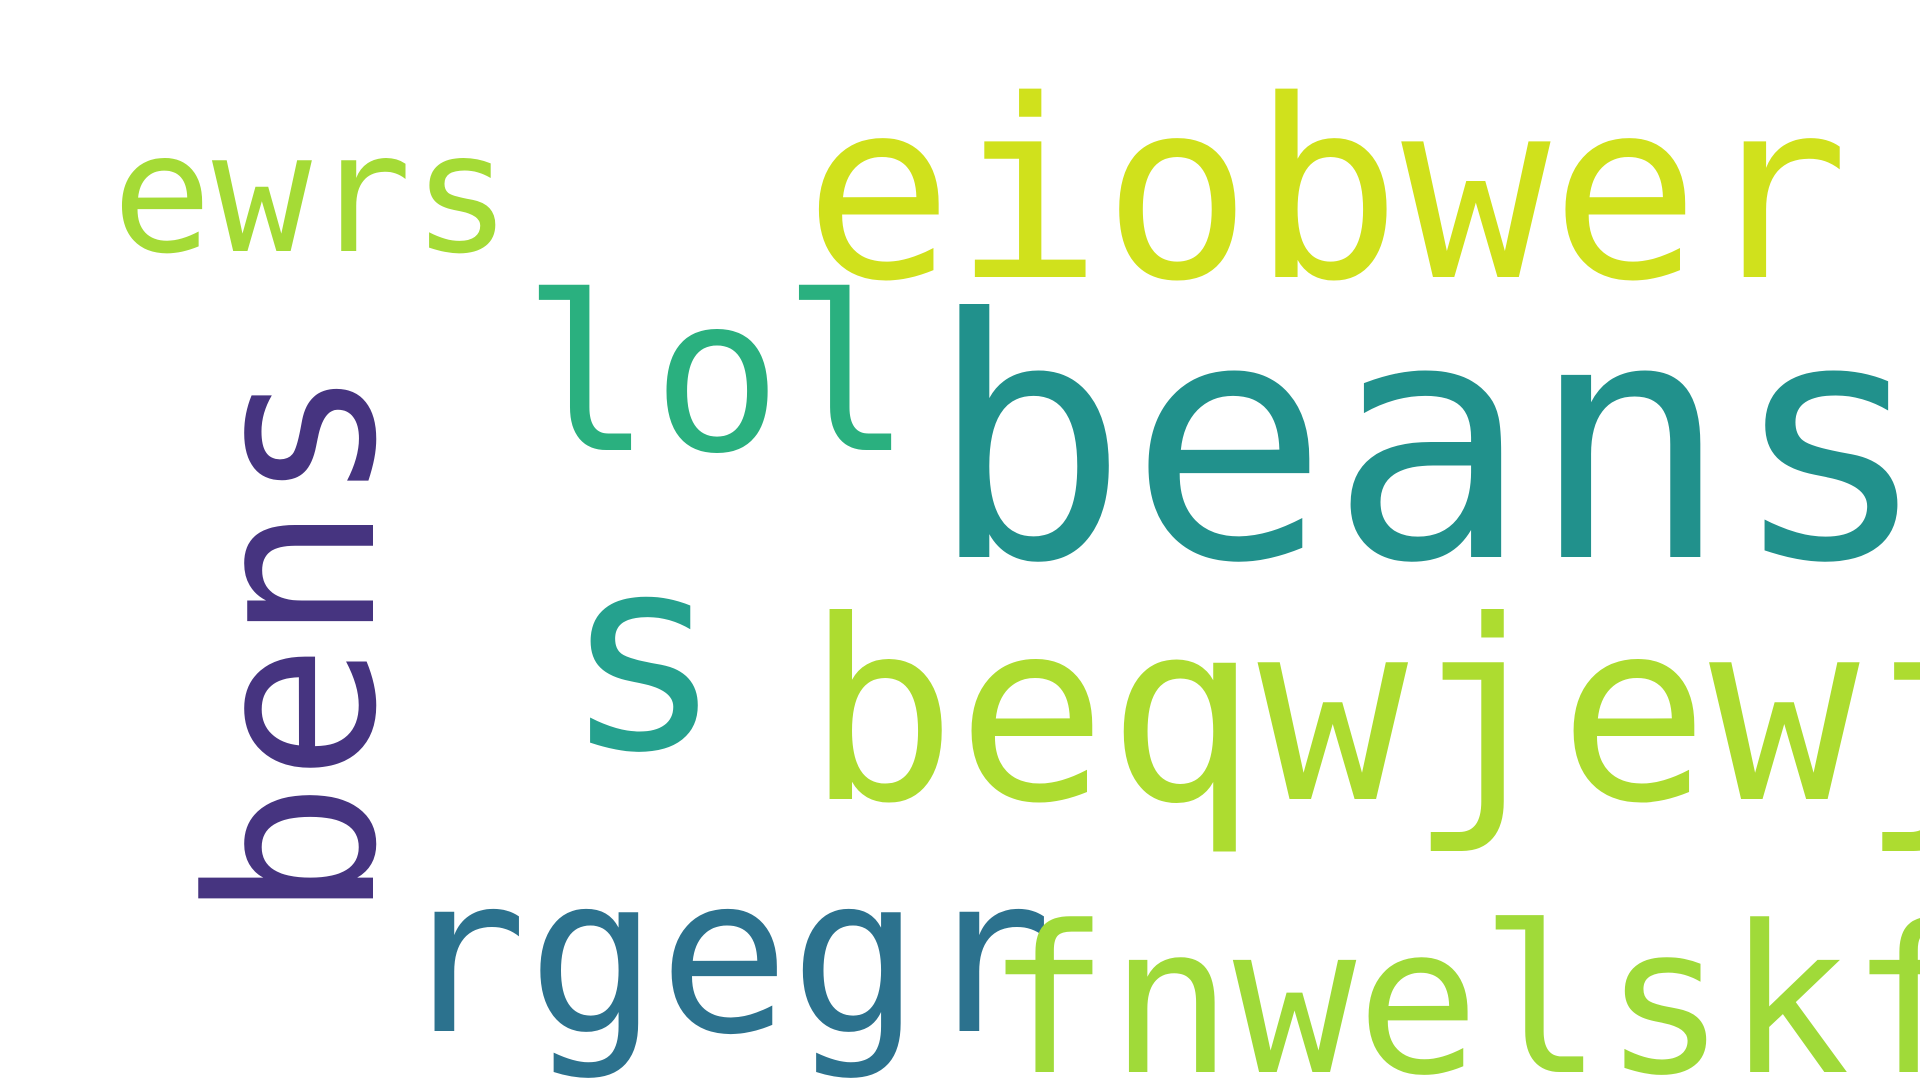  Describe the element at coordinates (717, 375) in the screenshot. I see `word-lol: lol` at that location.